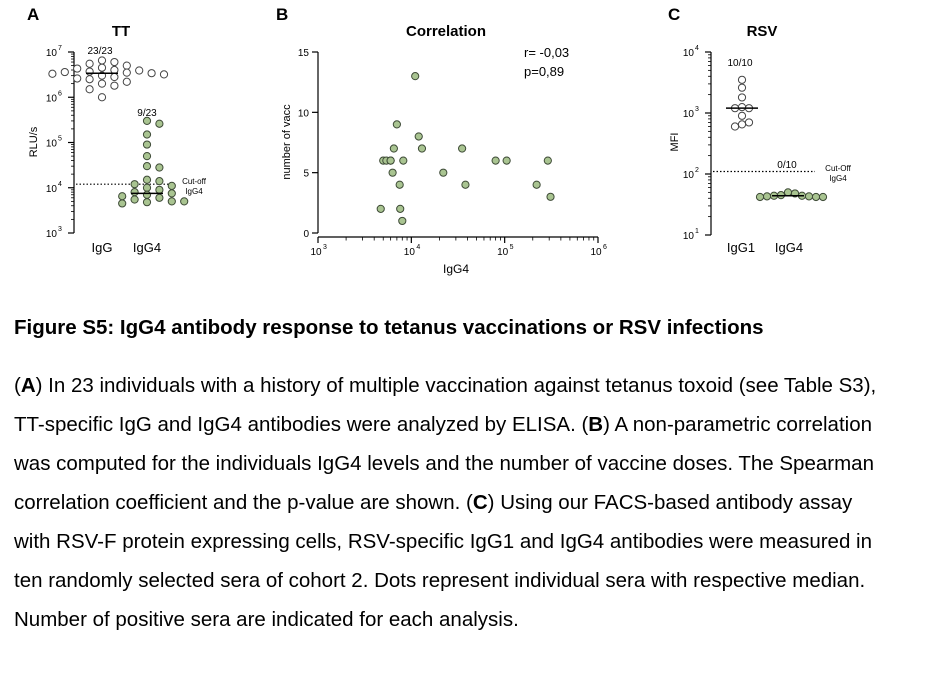 The image size is (943, 674). I want to click on panel-c-points, so click(770, 138).